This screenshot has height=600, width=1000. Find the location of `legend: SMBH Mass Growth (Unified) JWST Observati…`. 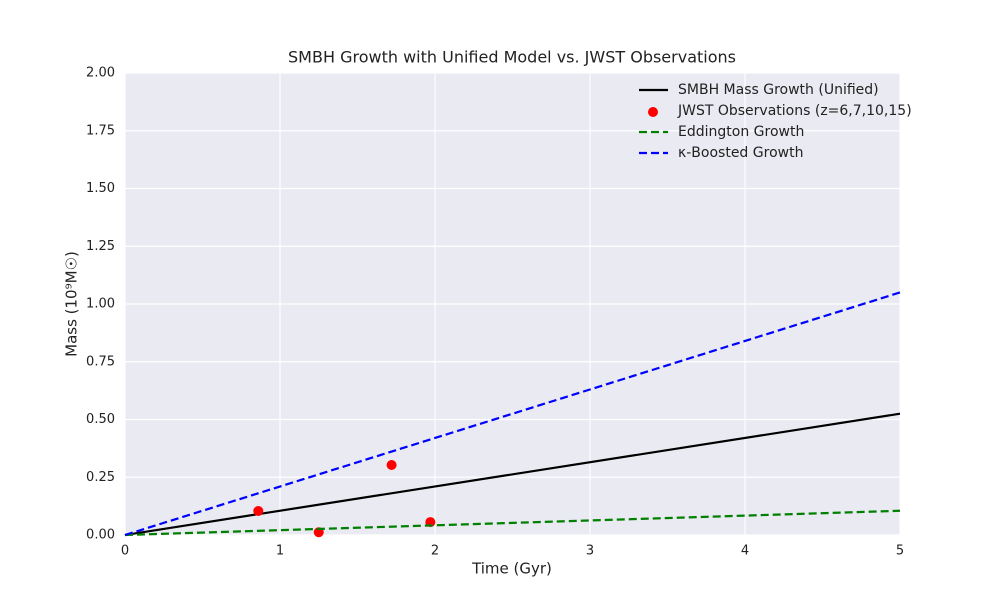

legend: SMBH Mass Growth (Unified) JWST Observati… is located at coordinates (775, 121).